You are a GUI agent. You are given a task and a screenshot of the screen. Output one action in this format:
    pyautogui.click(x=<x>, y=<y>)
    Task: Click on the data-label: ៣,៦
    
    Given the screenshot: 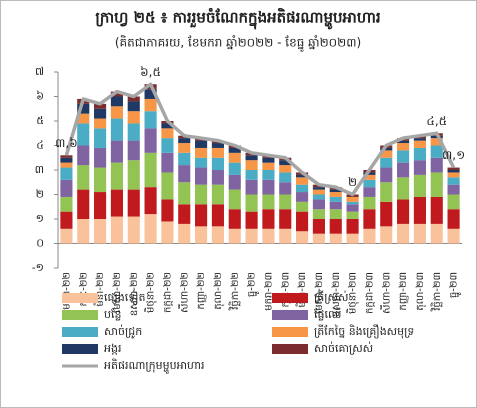 What is the action you would take?
    pyautogui.click(x=66, y=143)
    